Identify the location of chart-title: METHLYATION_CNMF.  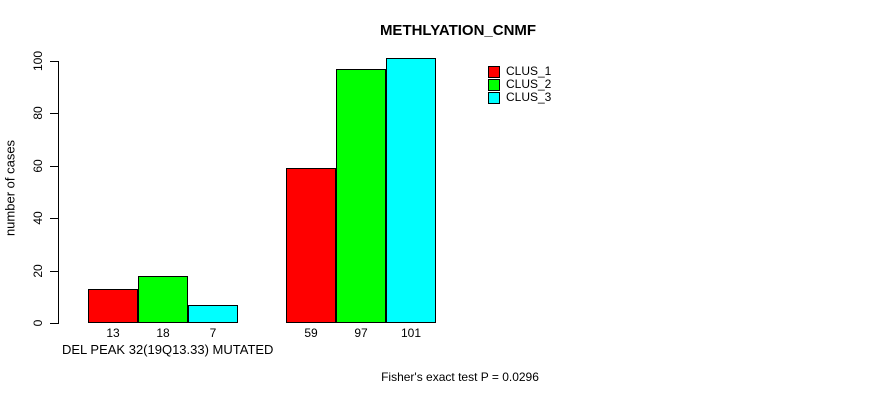
(458, 30).